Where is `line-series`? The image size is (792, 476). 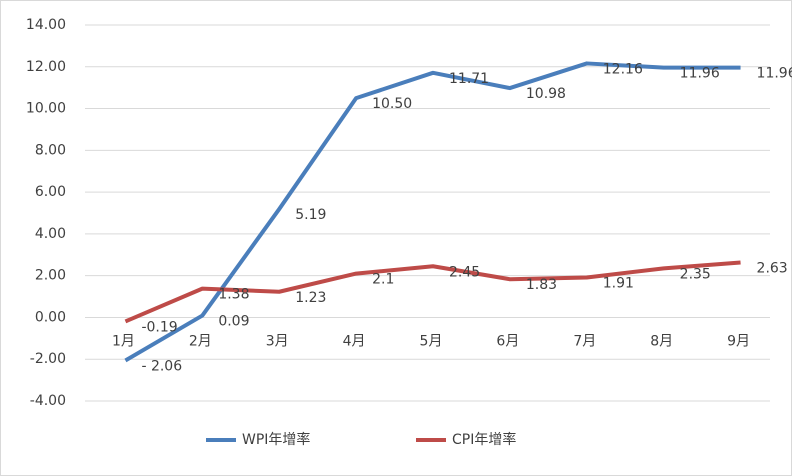
line-series is located at coordinates (432, 292).